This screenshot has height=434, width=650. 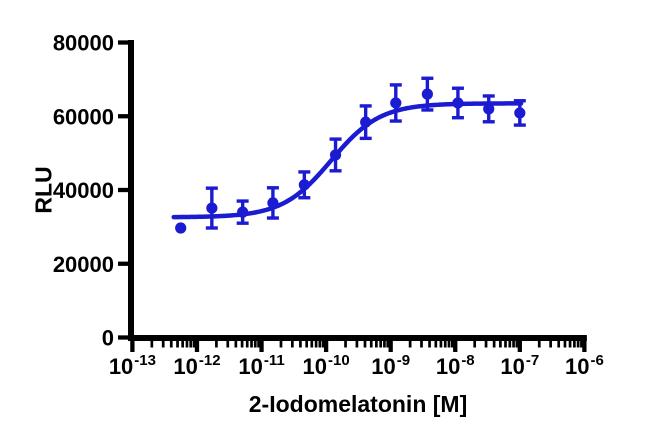 What do you see at coordinates (358, 404) in the screenshot?
I see `x-axis-title: 2-Iodomelatonin [M]` at bounding box center [358, 404].